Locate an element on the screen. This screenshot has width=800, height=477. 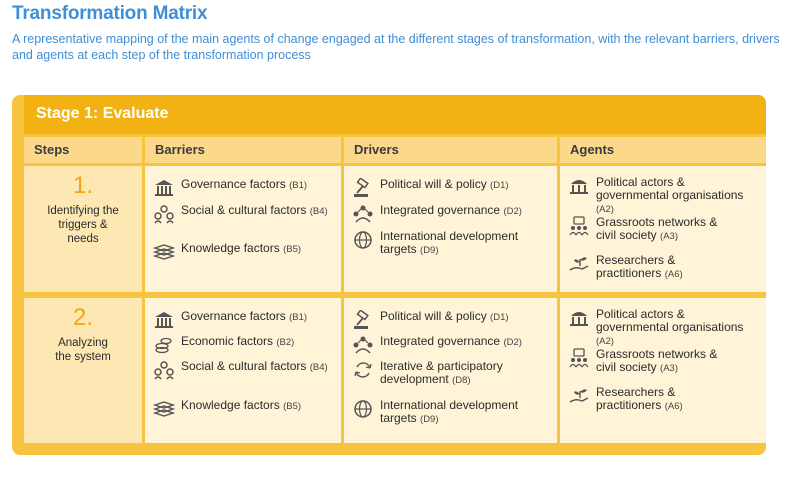
list-item: Economic factors (B2) is located at coordinates (223, 345).